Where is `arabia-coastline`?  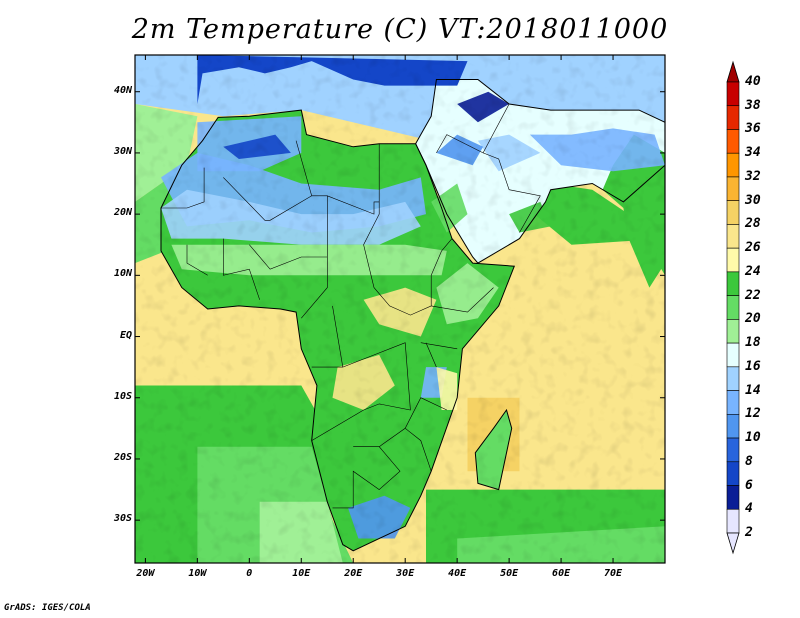 arabia-coastline is located at coordinates (540, 171).